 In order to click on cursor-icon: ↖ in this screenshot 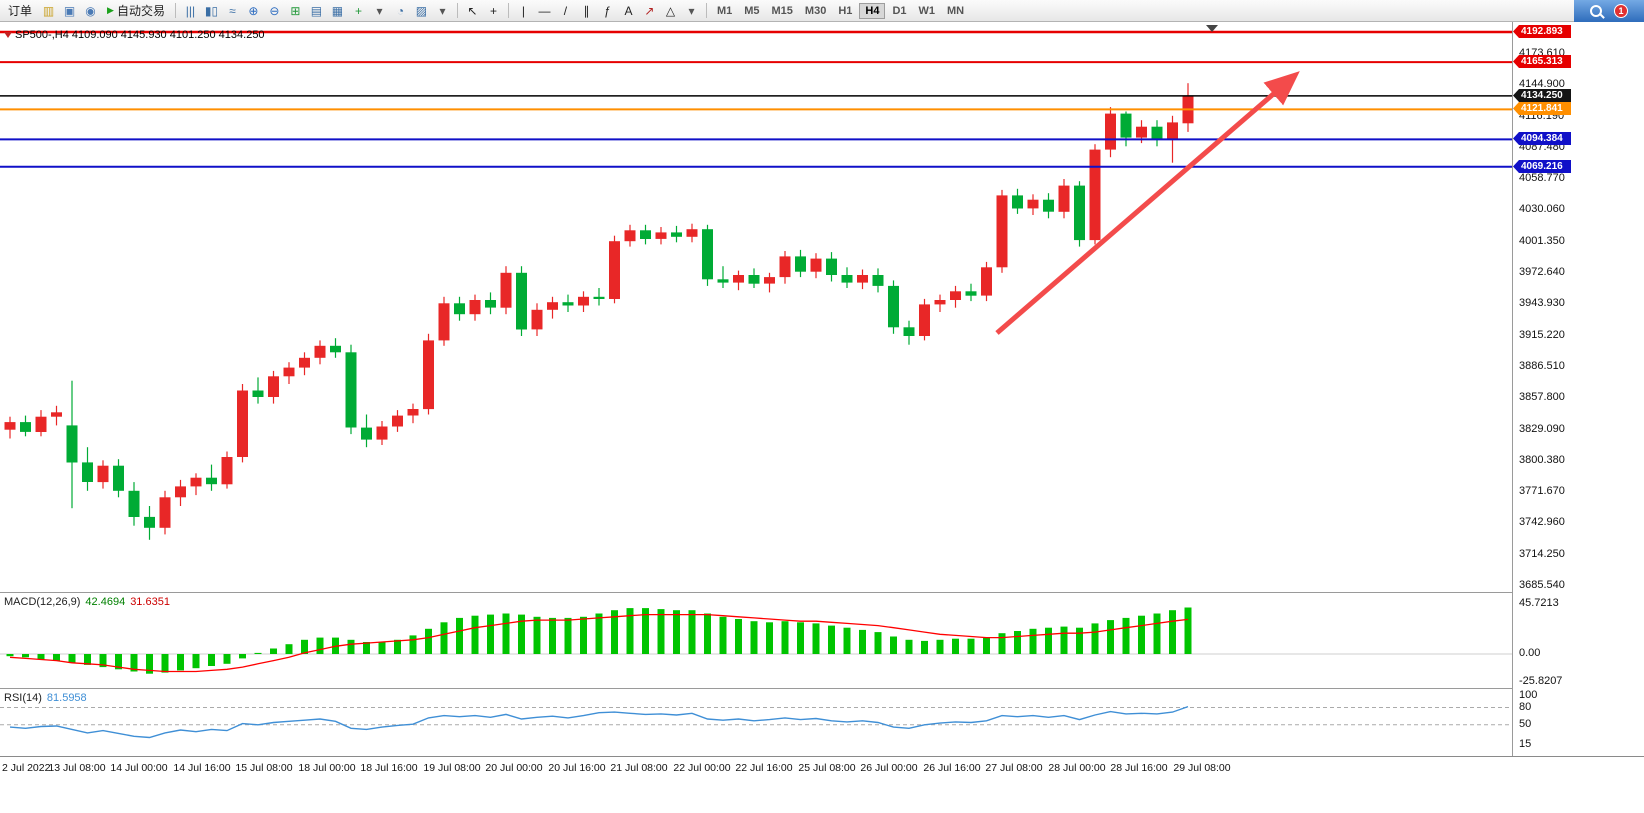, I will do `click(472, 10)`.